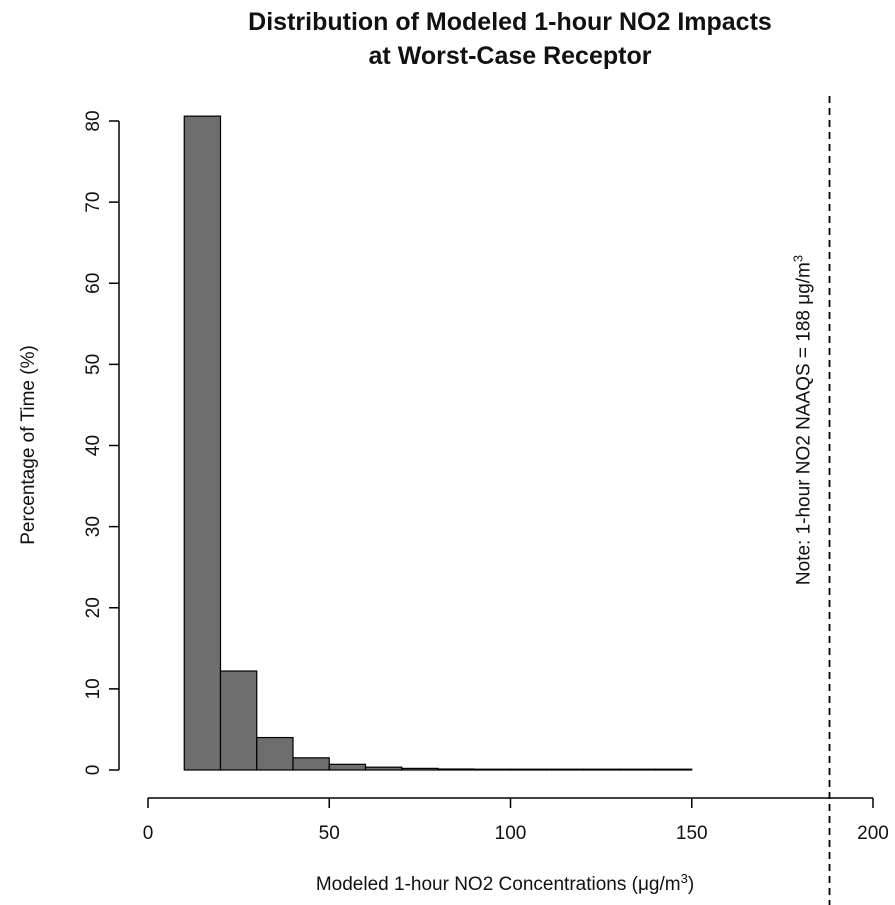 The width and height of the screenshot is (895, 905). I want to click on y-axis-ticks: 0 10 20 30 40 50 60 70 80, so click(101, 442).